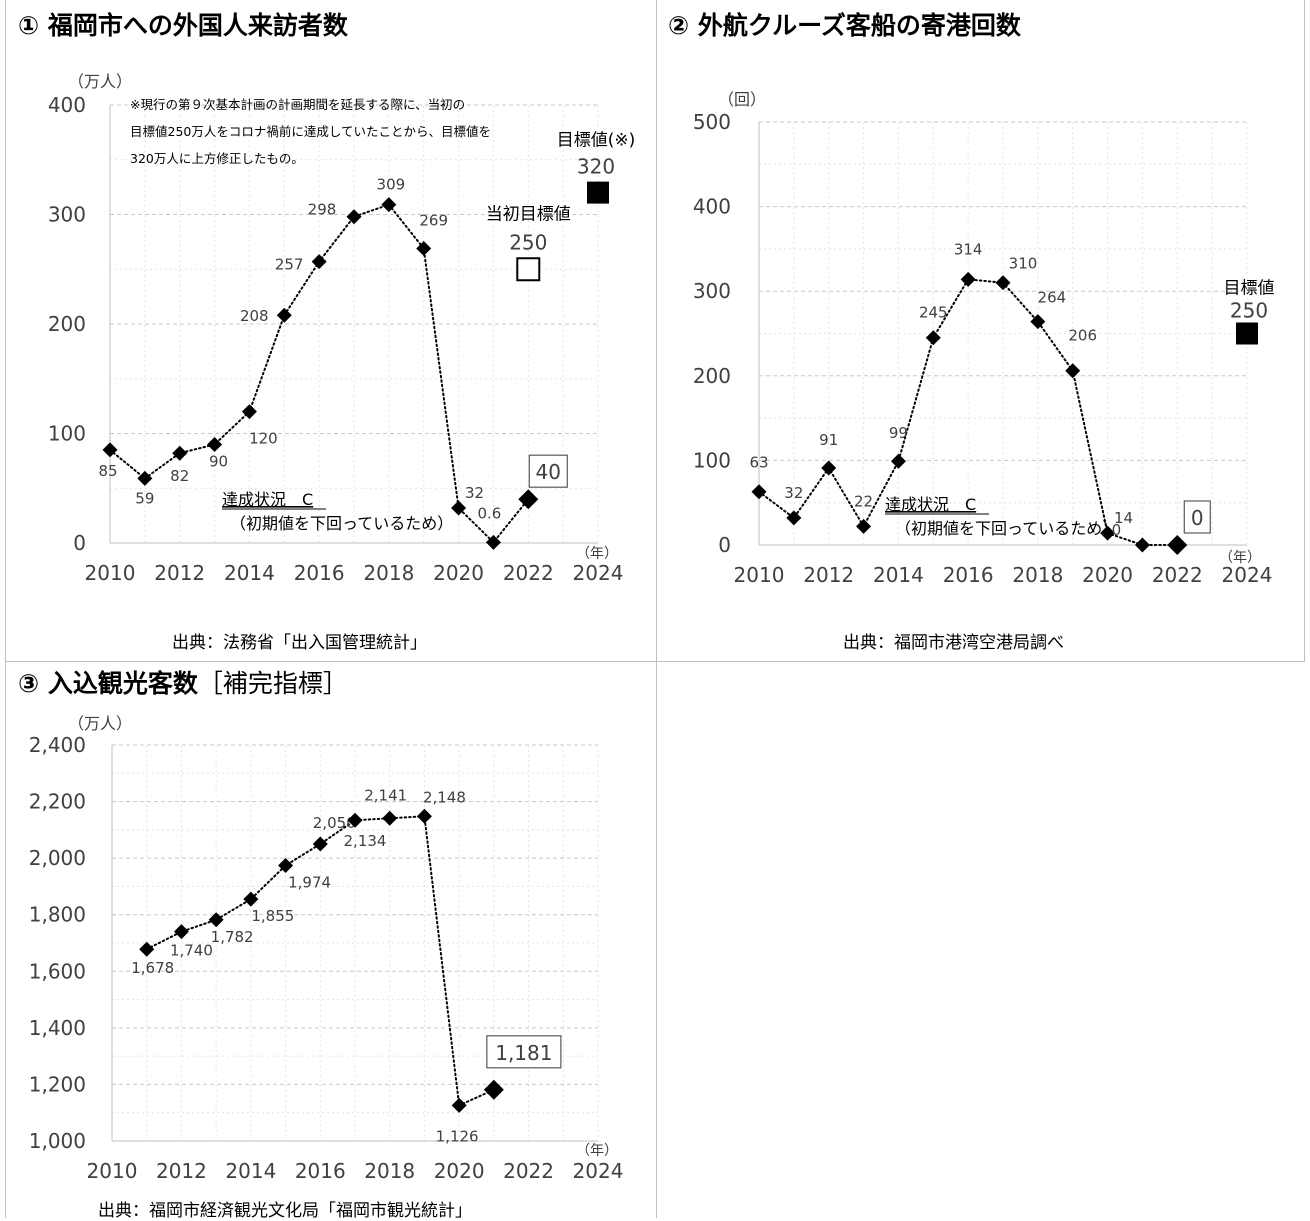 The width and height of the screenshot is (1310, 1221). I want to click on data-label: 22, so click(863, 501).